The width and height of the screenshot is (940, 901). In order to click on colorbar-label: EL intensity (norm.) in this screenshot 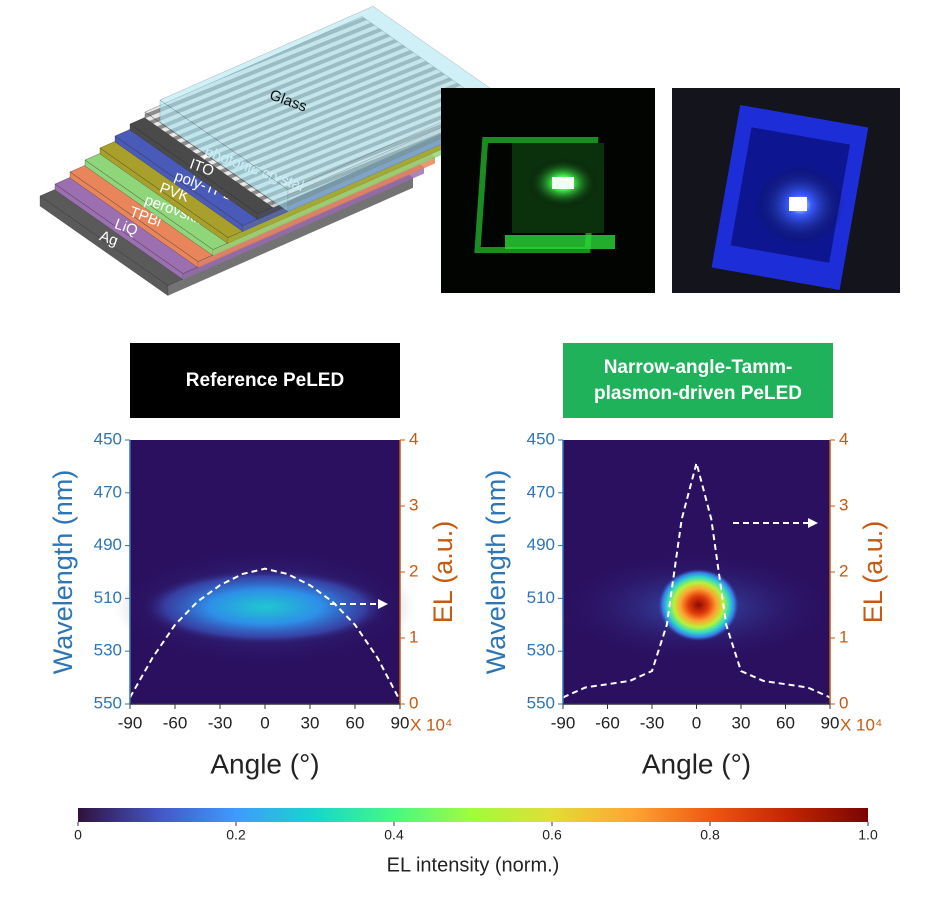, I will do `click(473, 865)`.